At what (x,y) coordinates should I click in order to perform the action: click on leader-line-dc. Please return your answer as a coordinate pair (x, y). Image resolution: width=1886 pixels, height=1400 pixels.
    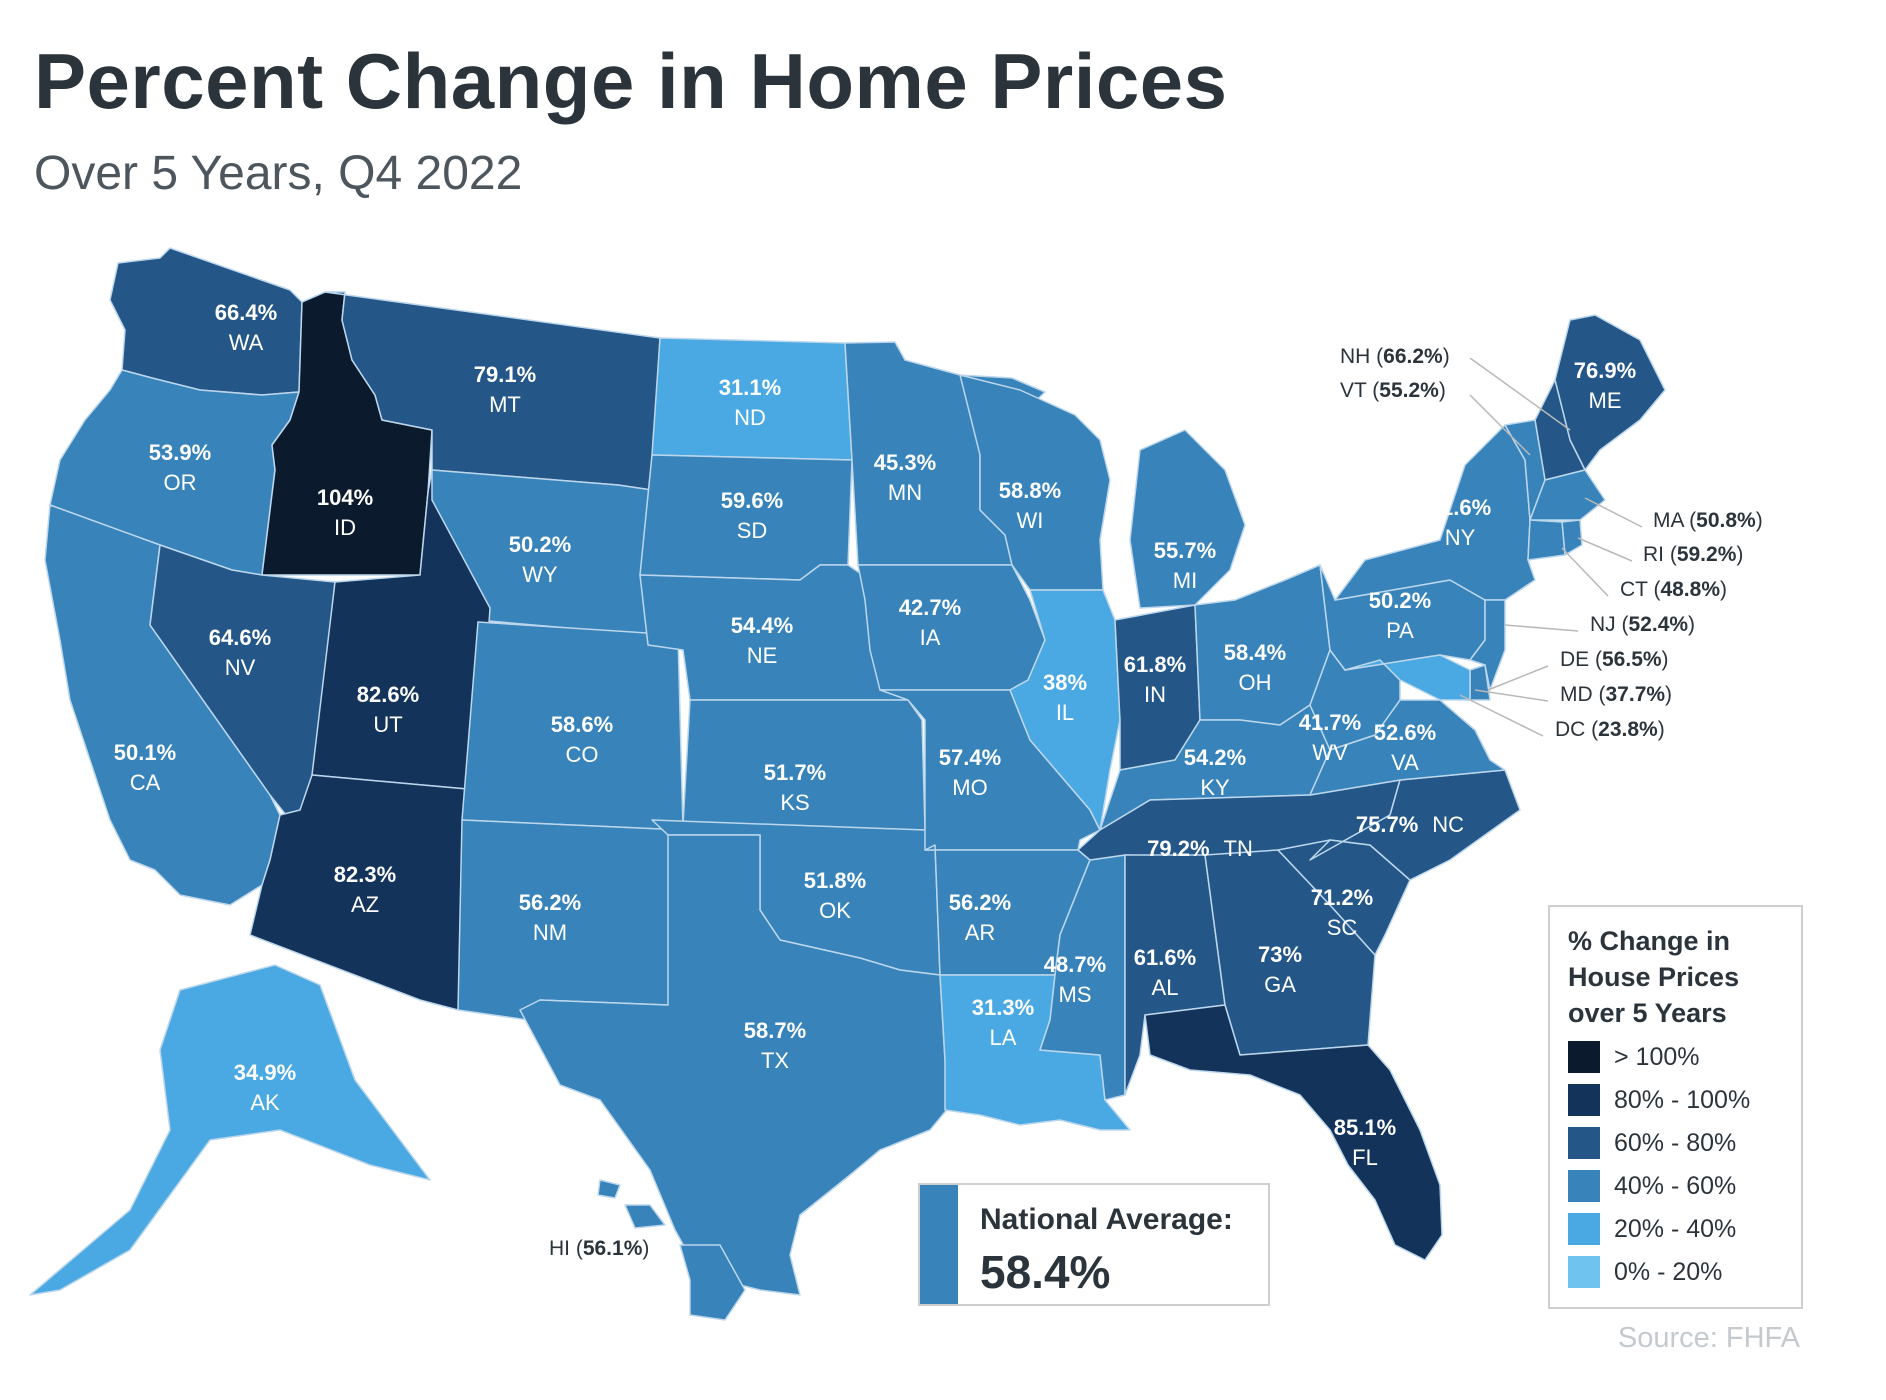
    Looking at the image, I should click on (1501, 715).